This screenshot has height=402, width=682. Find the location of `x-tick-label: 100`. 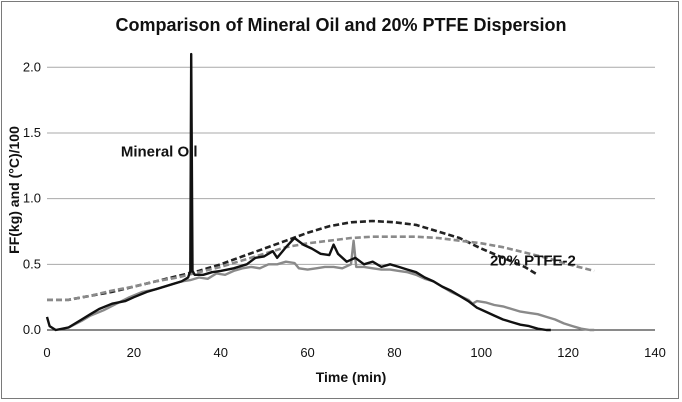

x-tick-label: 100 is located at coordinates (481, 352).